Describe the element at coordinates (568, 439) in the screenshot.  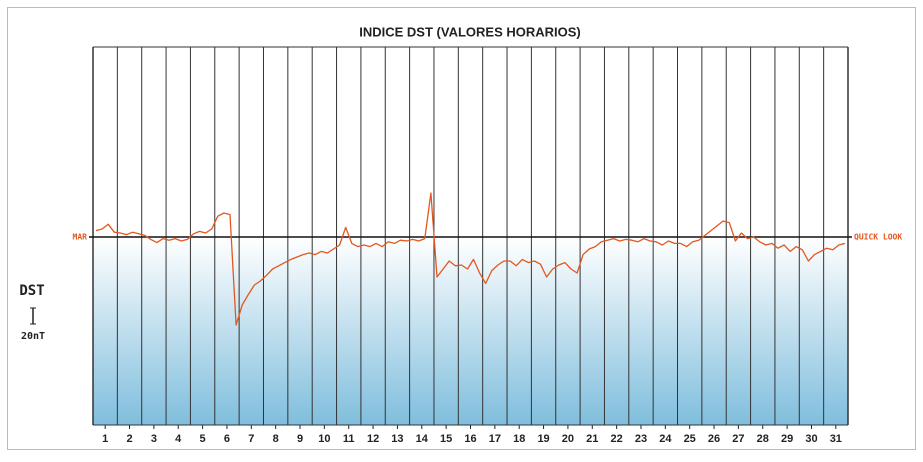
I see `x-tick-label: 20` at that location.